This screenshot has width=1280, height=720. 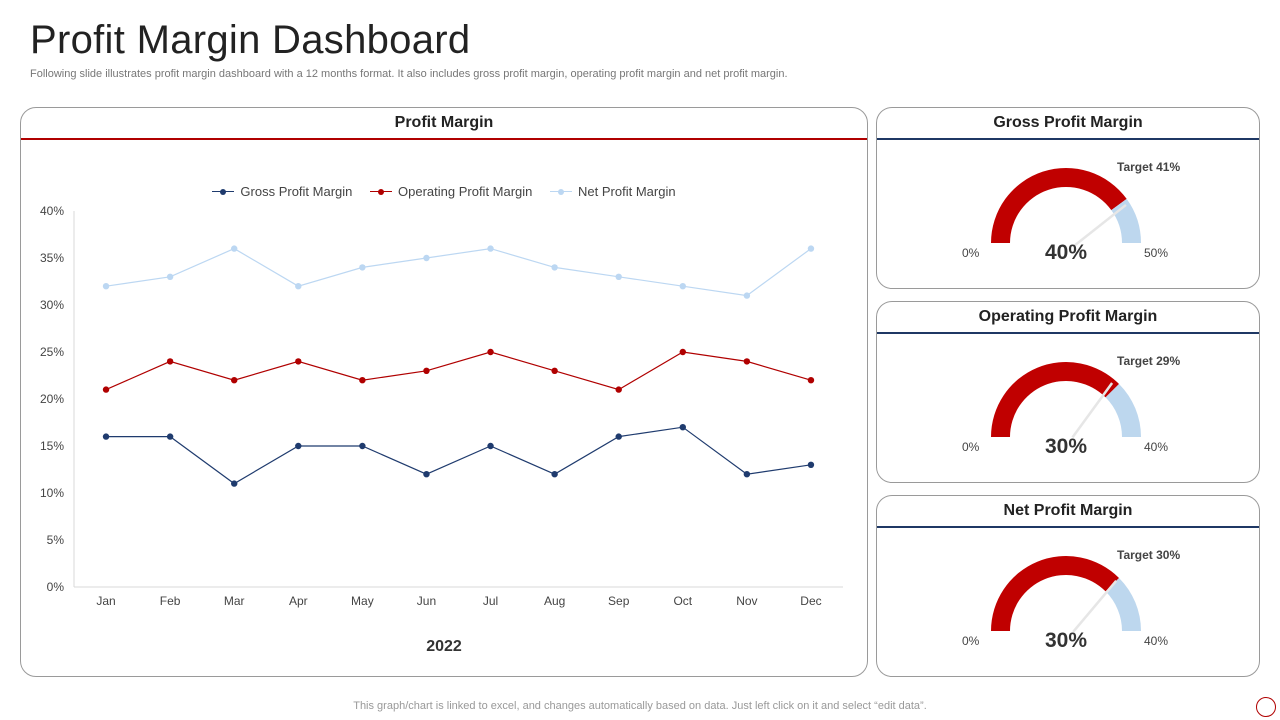 What do you see at coordinates (465, 191) in the screenshot?
I see `legend-label: Operating Profit Margin` at bounding box center [465, 191].